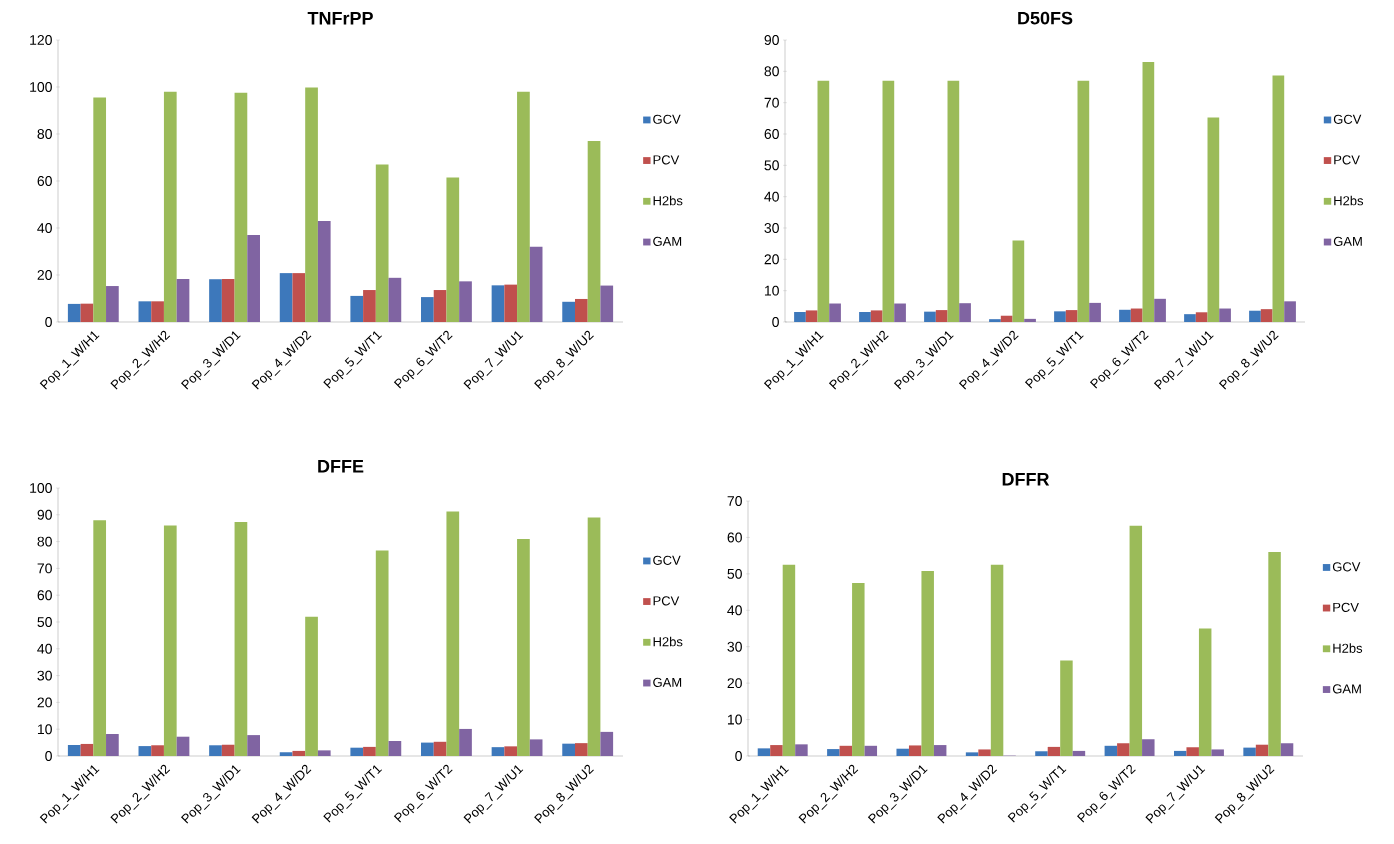 The height and width of the screenshot is (844, 1394). I want to click on y-tick-label: 50, so click(44, 622).